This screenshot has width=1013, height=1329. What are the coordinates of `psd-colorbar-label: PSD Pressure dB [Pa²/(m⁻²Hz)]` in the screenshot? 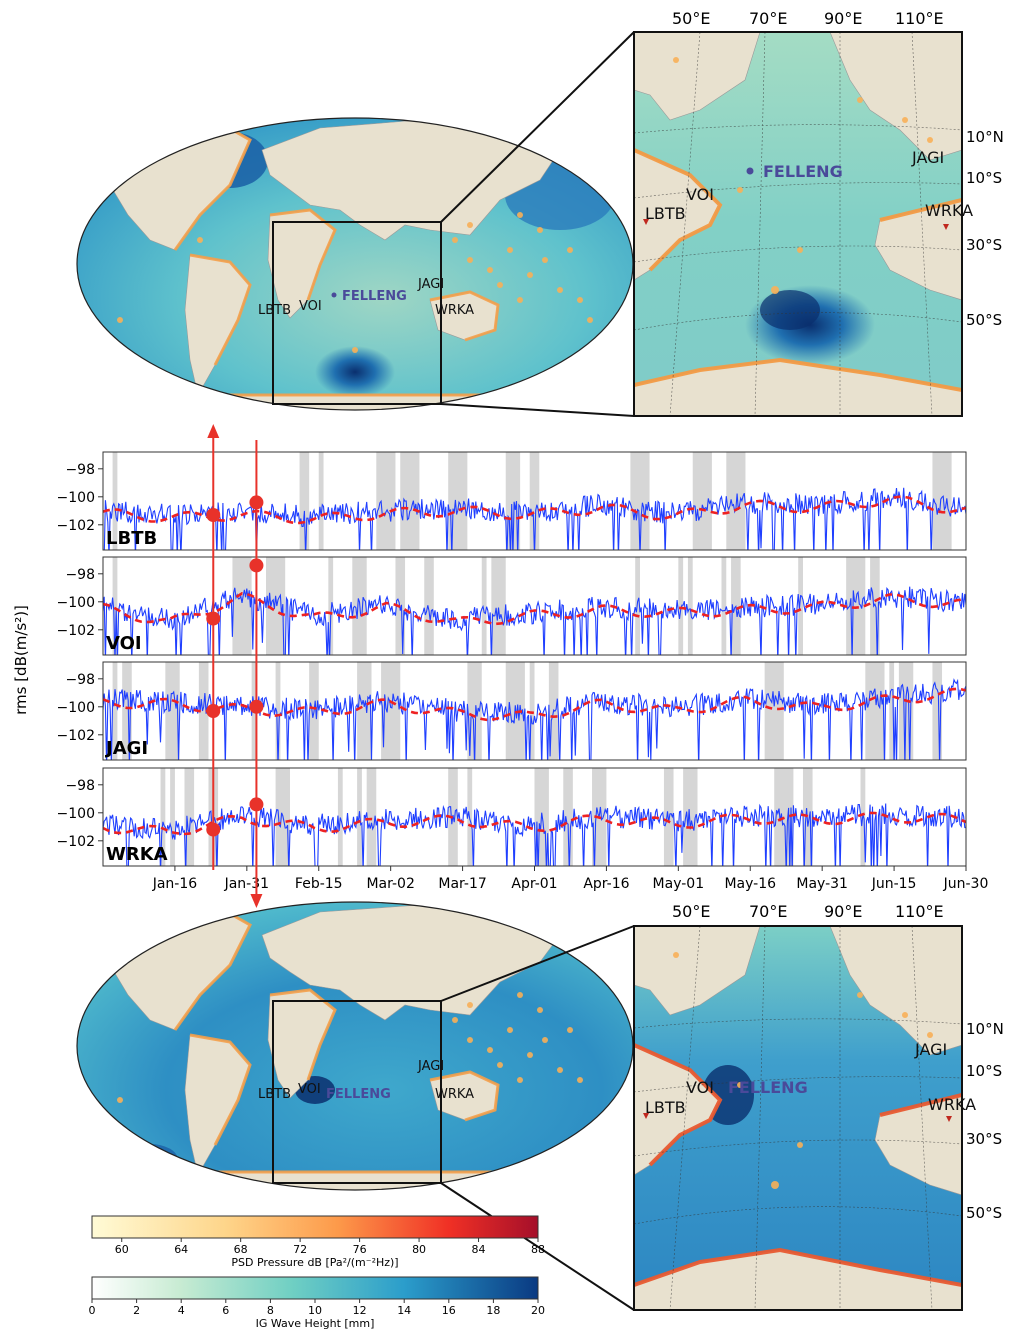 It's located at (314, 1262).